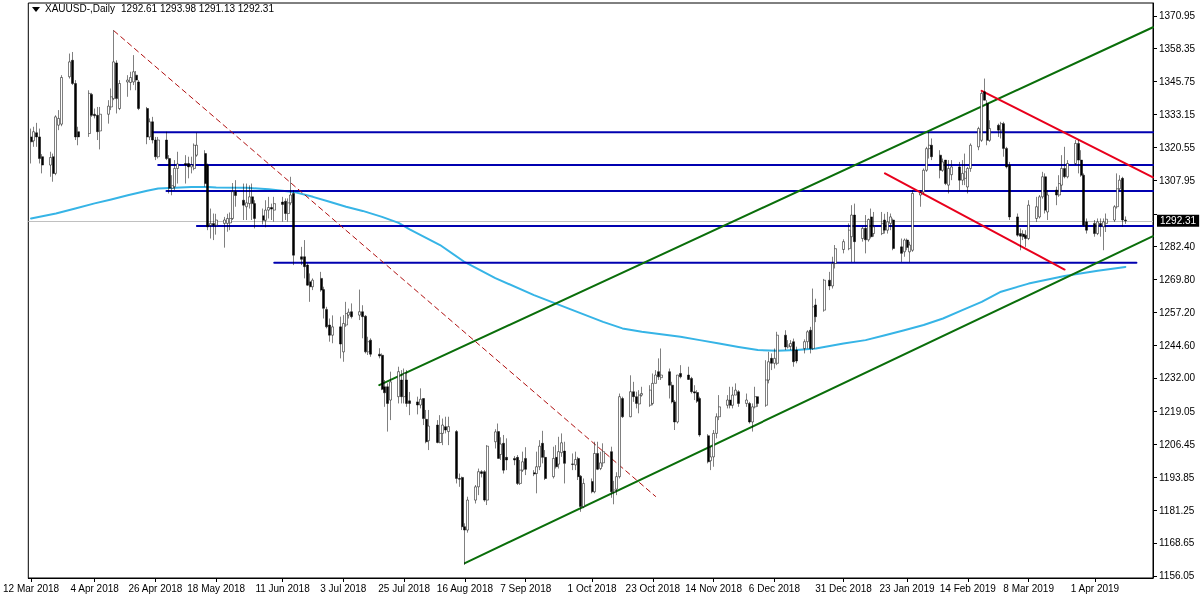 Image resolution: width=1200 pixels, height=600 pixels. I want to click on x-tick-label: 7 Sep 2018, so click(526, 588).